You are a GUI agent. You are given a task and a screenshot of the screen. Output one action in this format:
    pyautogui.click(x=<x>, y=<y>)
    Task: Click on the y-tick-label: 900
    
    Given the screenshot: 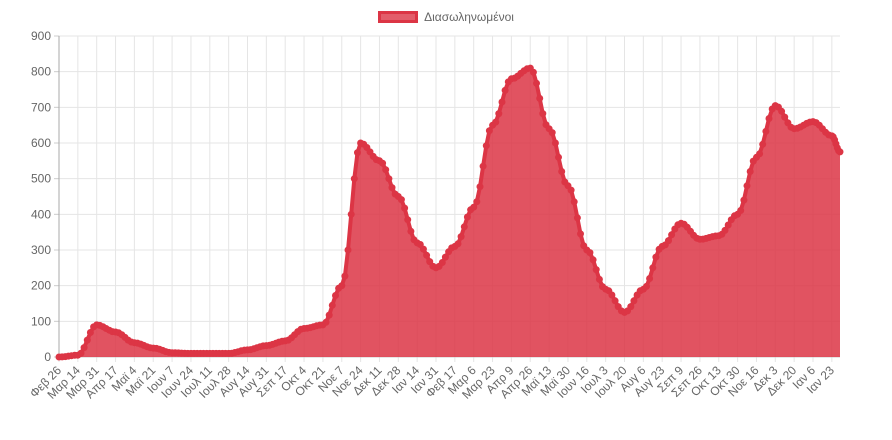 What is the action you would take?
    pyautogui.click(x=41, y=36)
    